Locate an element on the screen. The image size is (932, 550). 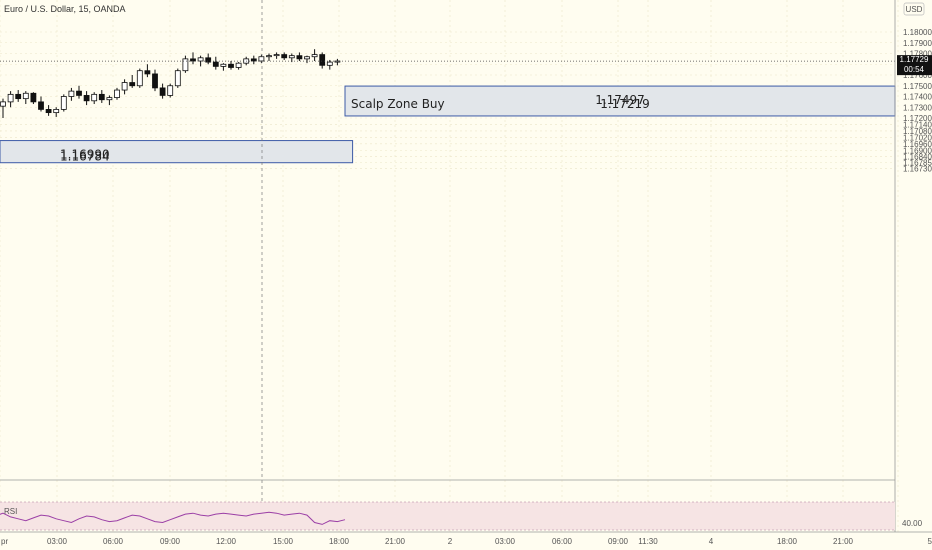
price-tick-label: 1.17080 is located at coordinates (917, 131).